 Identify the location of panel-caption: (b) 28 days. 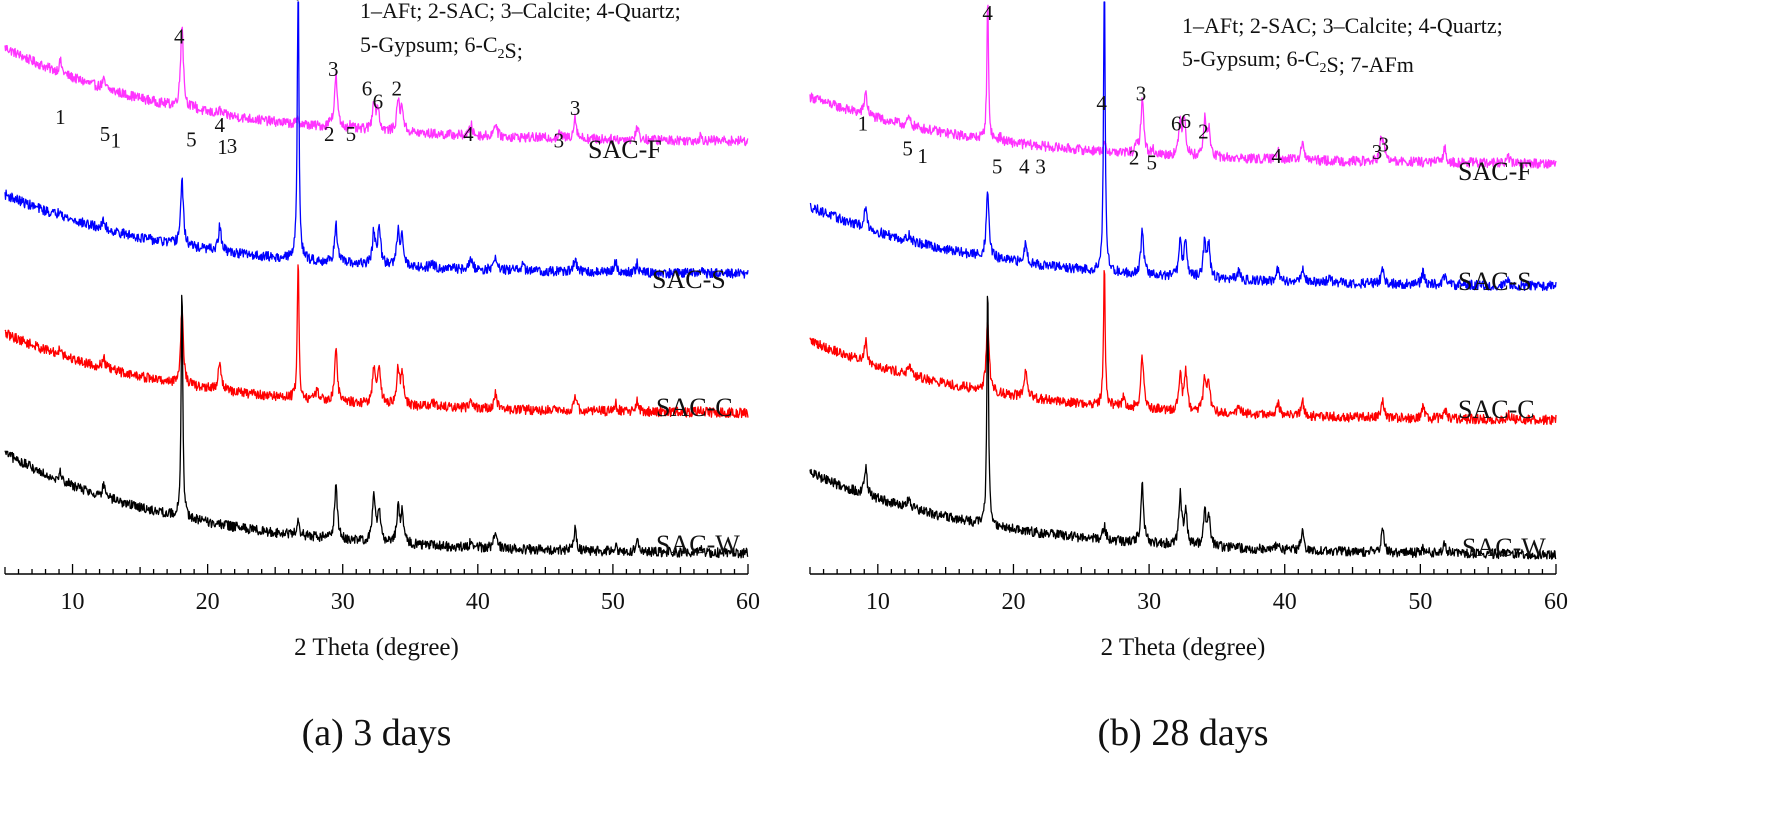
(1183, 733).